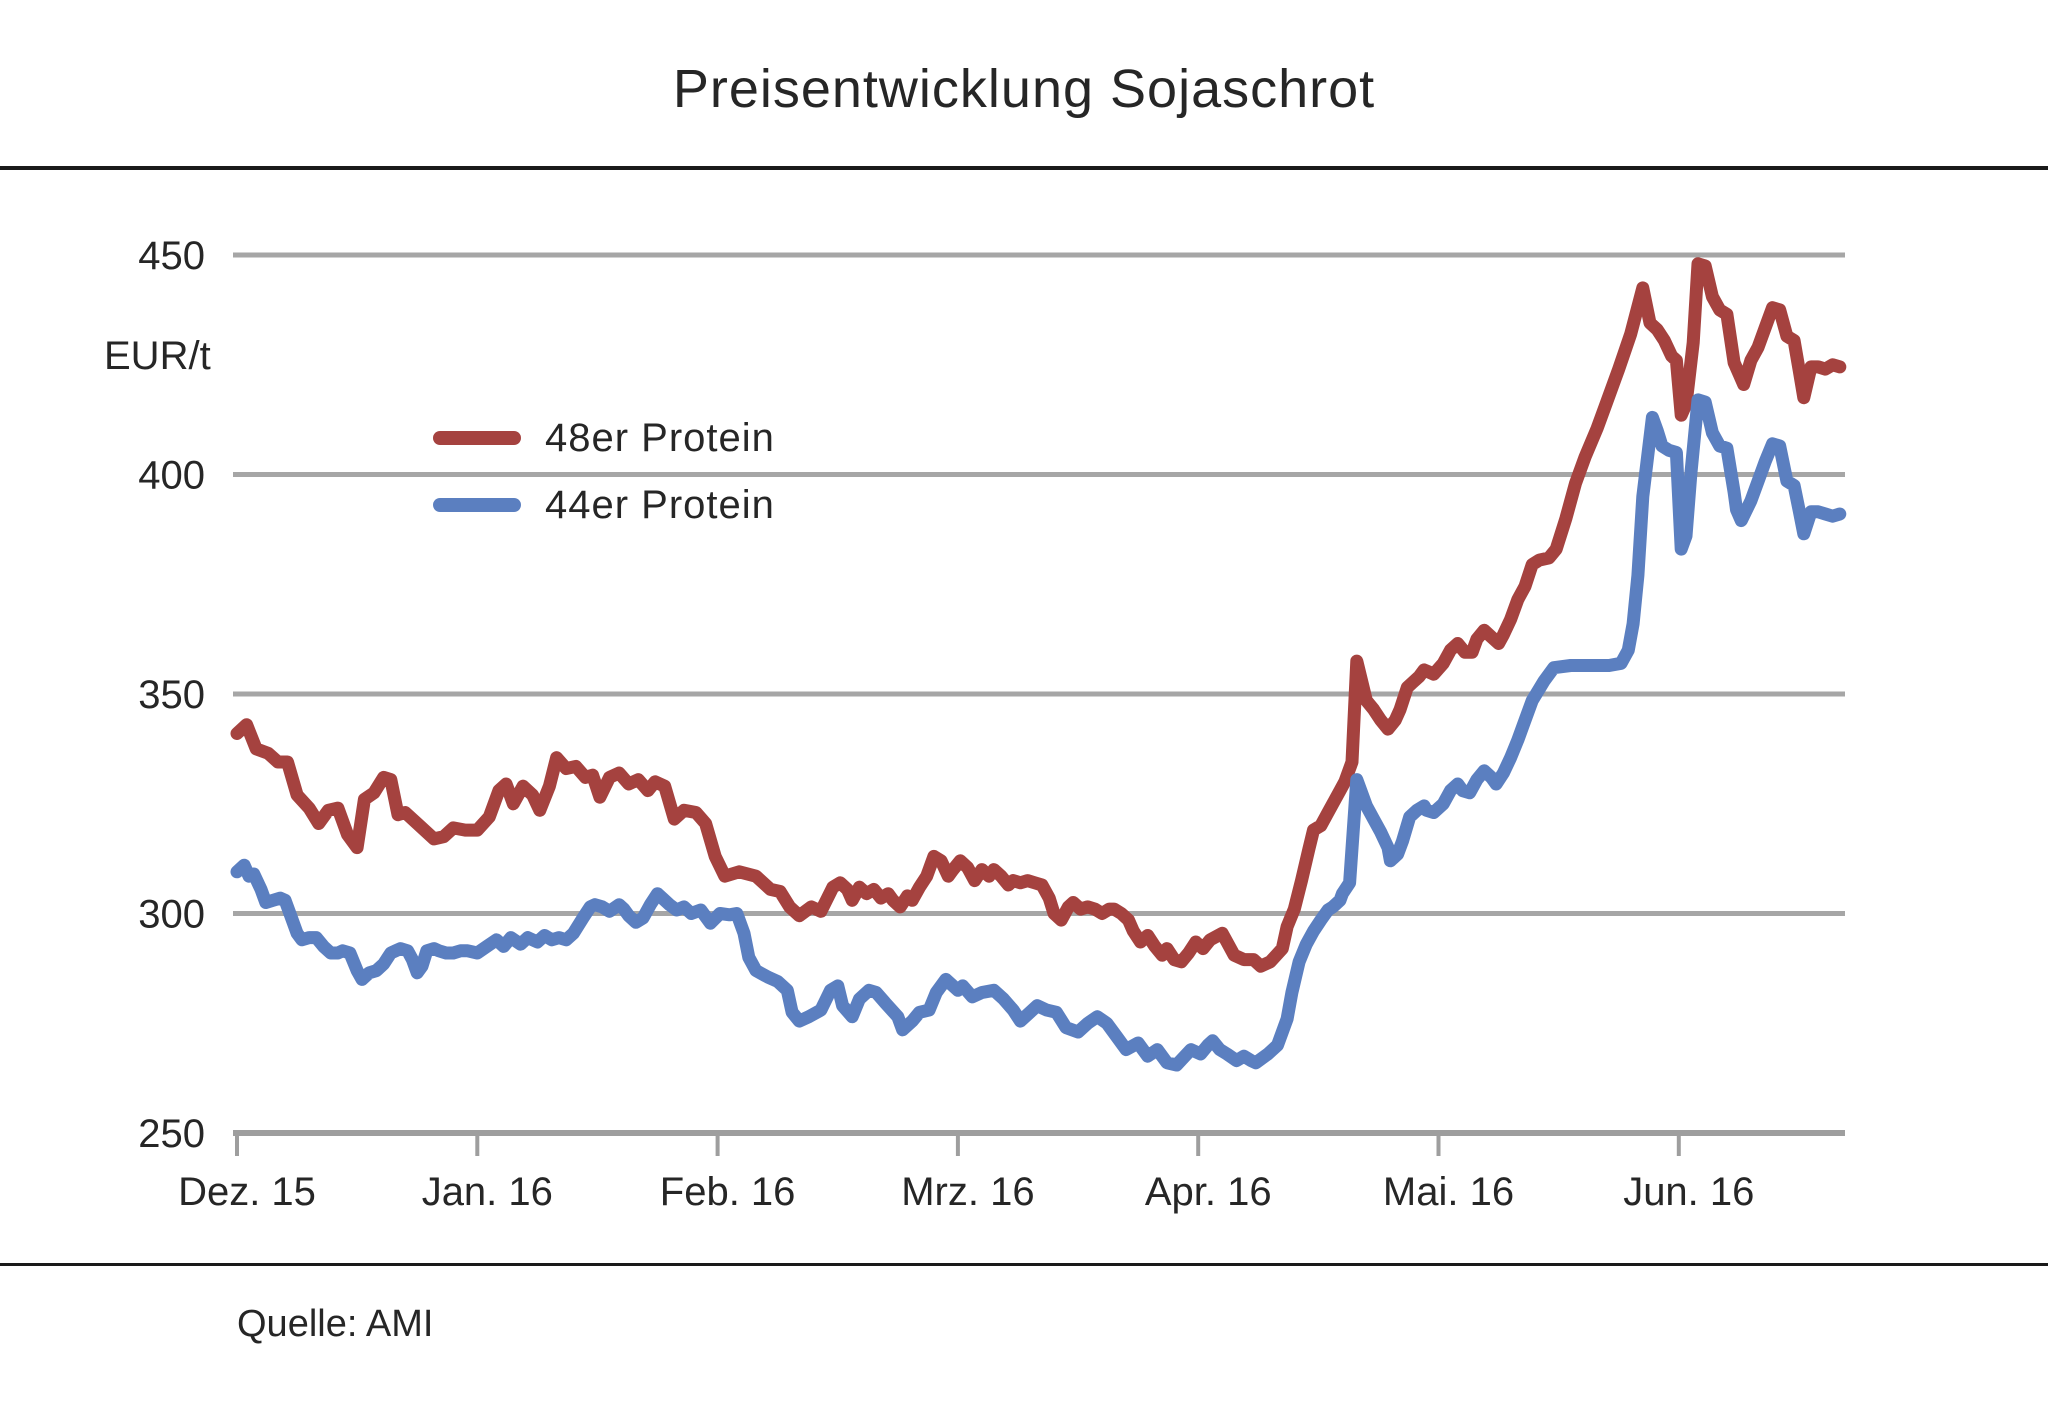 The height and width of the screenshot is (1401, 2048). What do you see at coordinates (1208, 1192) in the screenshot?
I see `x-tick-label-4: Apr. 16` at bounding box center [1208, 1192].